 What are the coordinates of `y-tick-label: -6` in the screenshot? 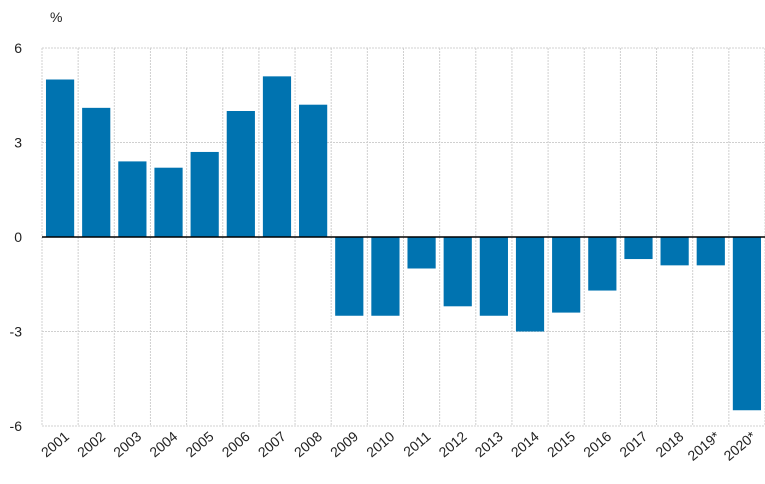 It's located at (16, 426).